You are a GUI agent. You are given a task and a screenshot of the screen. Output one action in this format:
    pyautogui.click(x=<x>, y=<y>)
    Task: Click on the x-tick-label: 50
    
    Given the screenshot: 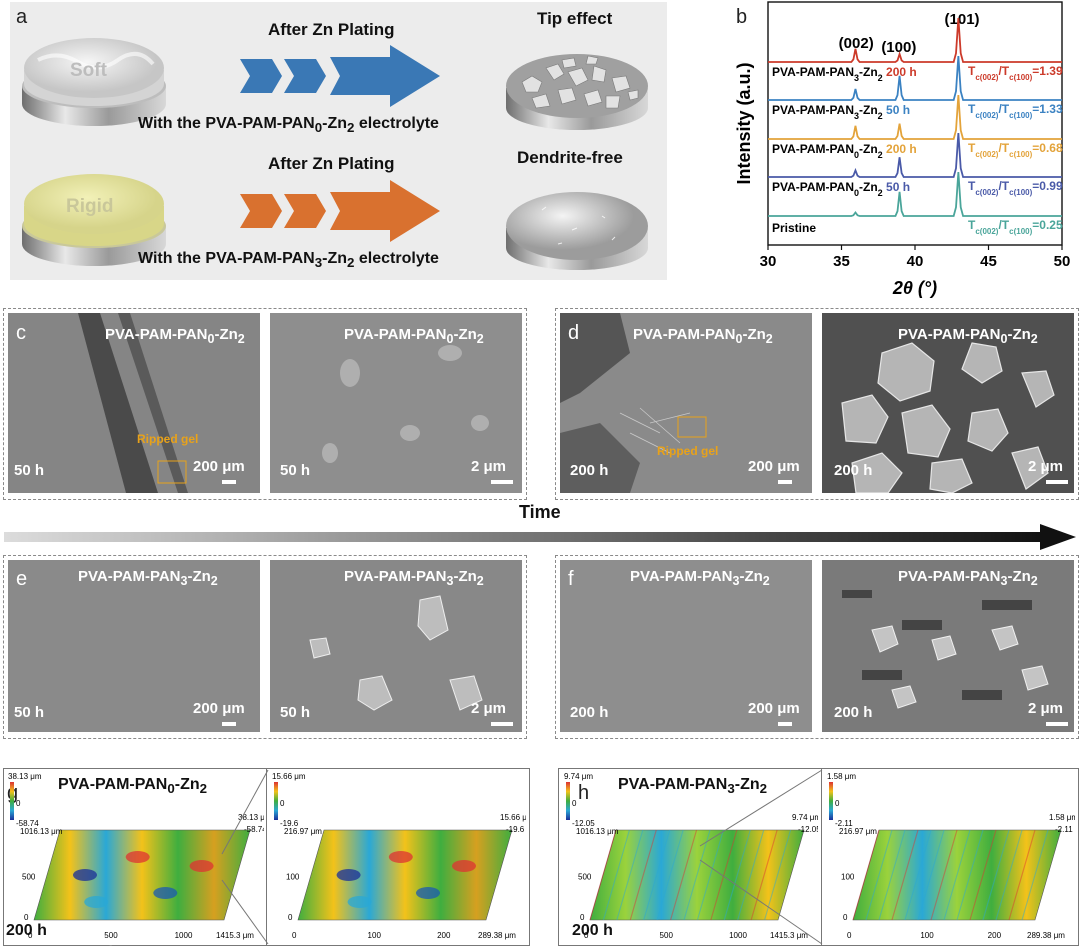 What is the action you would take?
    pyautogui.click(x=1062, y=261)
    